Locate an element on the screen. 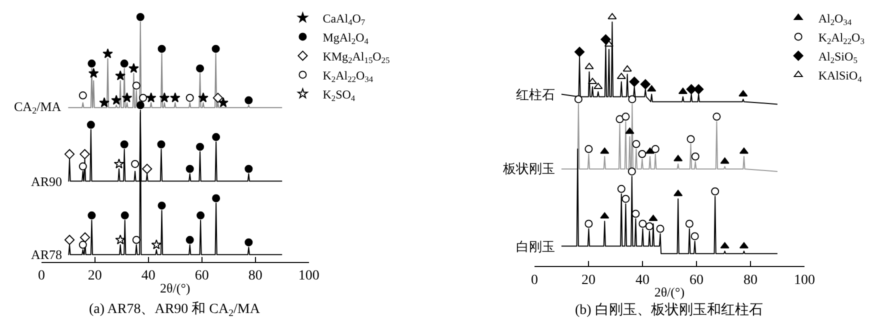 The height and width of the screenshot is (321, 886). series-label: AR90 is located at coordinates (46, 181).